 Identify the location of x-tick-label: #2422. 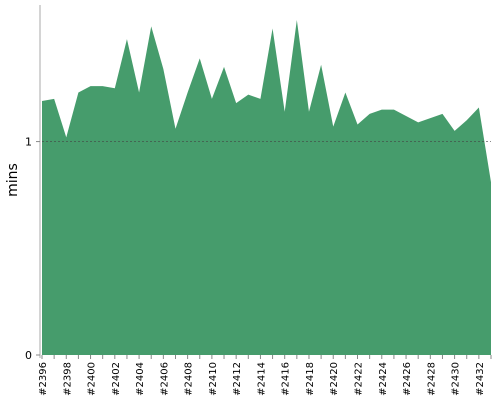
(359, 379).